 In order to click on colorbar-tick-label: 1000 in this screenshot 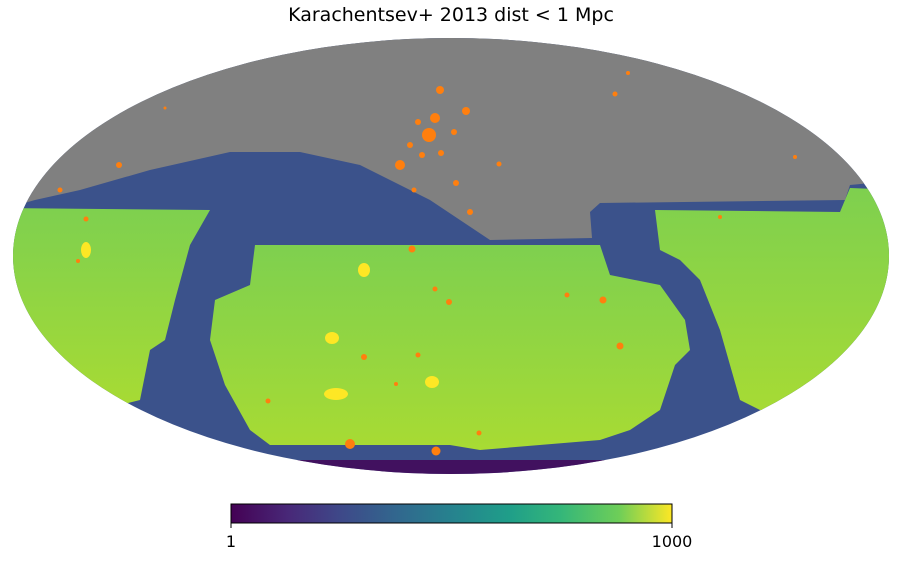, I will do `click(672, 541)`.